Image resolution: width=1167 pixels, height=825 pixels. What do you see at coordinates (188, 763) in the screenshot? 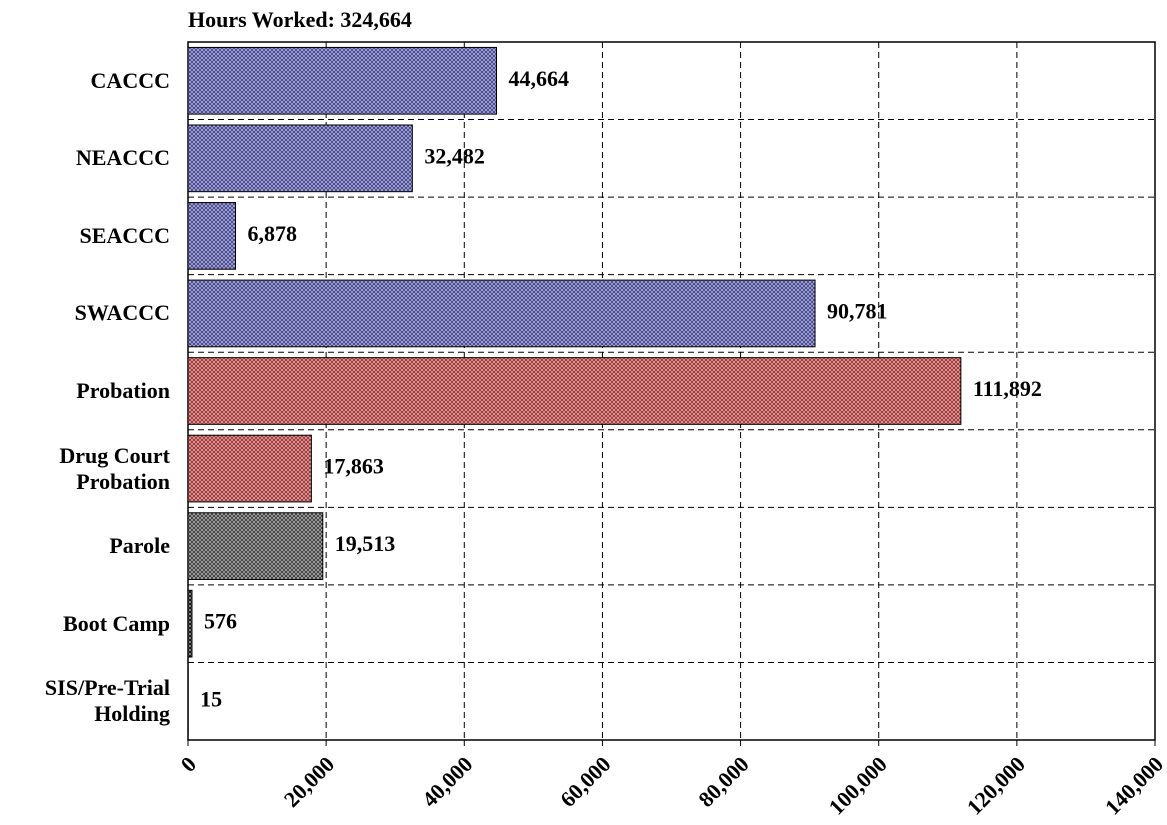
I see `x-tick-label: 0` at bounding box center [188, 763].